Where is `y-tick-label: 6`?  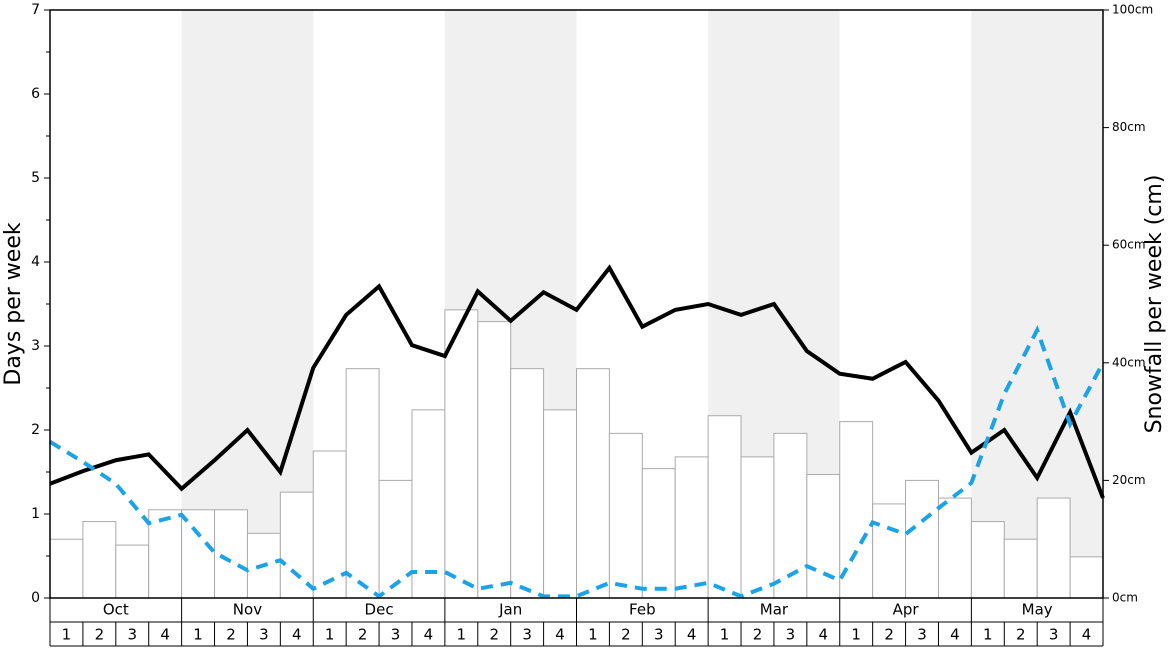
y-tick-label: 6 is located at coordinates (35, 94).